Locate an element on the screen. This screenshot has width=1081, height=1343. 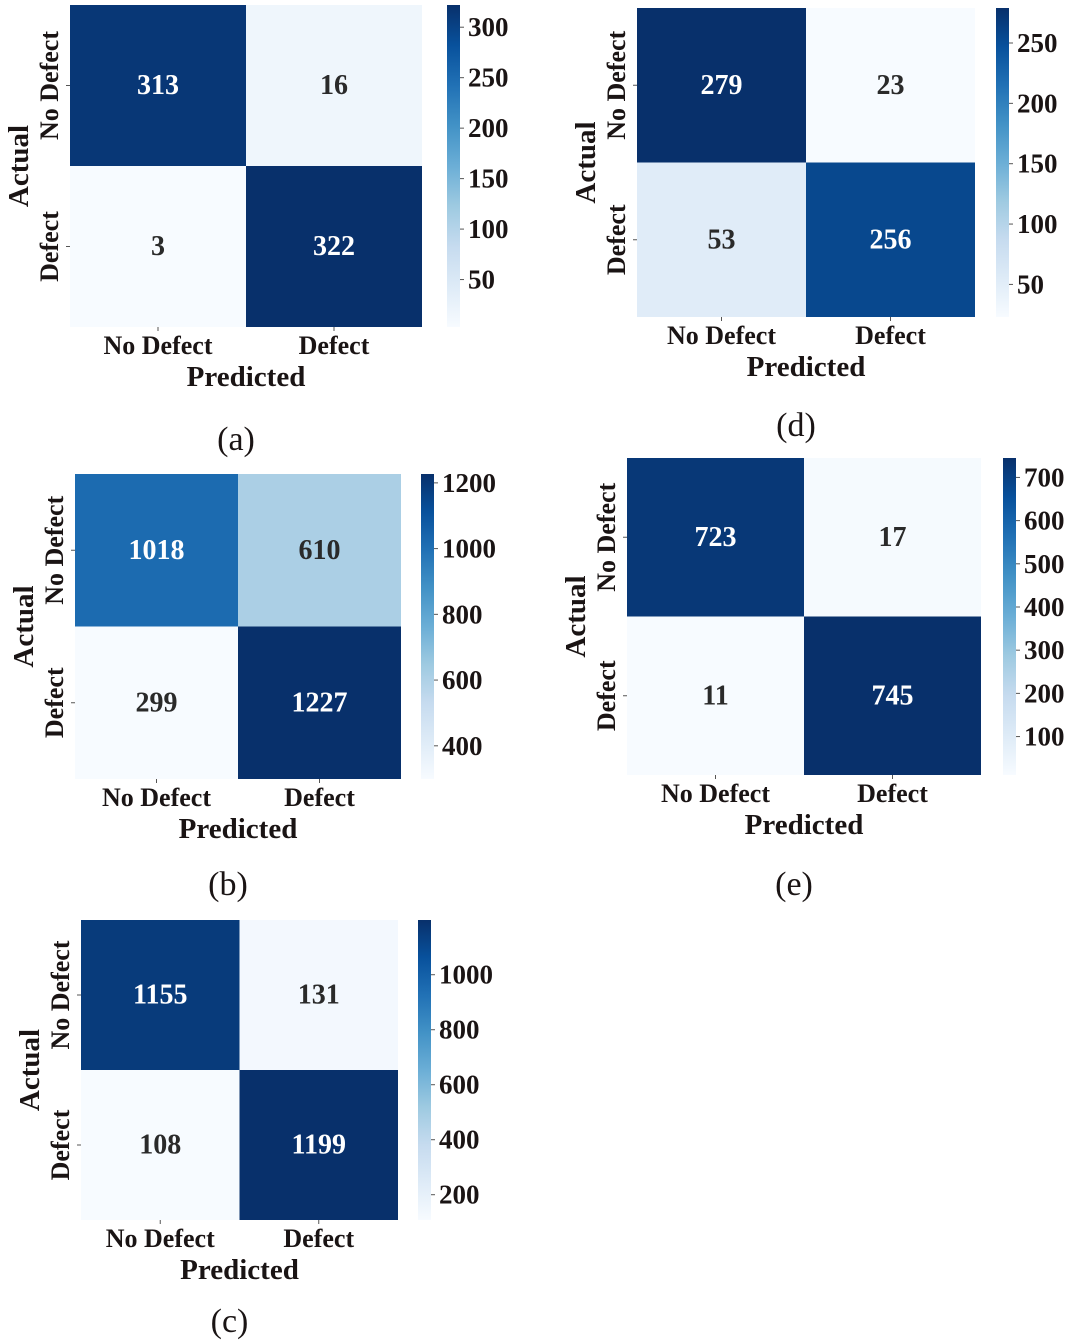
cell-value-label: 17 is located at coordinates (893, 537).